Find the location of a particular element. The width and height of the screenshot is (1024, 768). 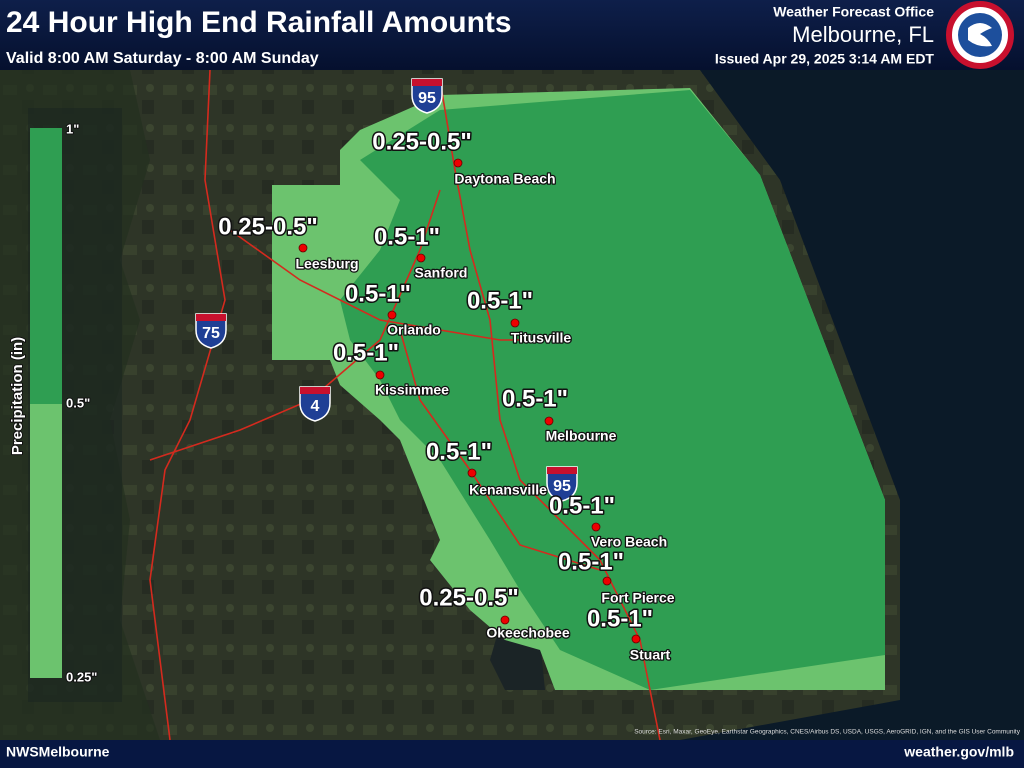

legend-swatch-high is located at coordinates (46, 266).